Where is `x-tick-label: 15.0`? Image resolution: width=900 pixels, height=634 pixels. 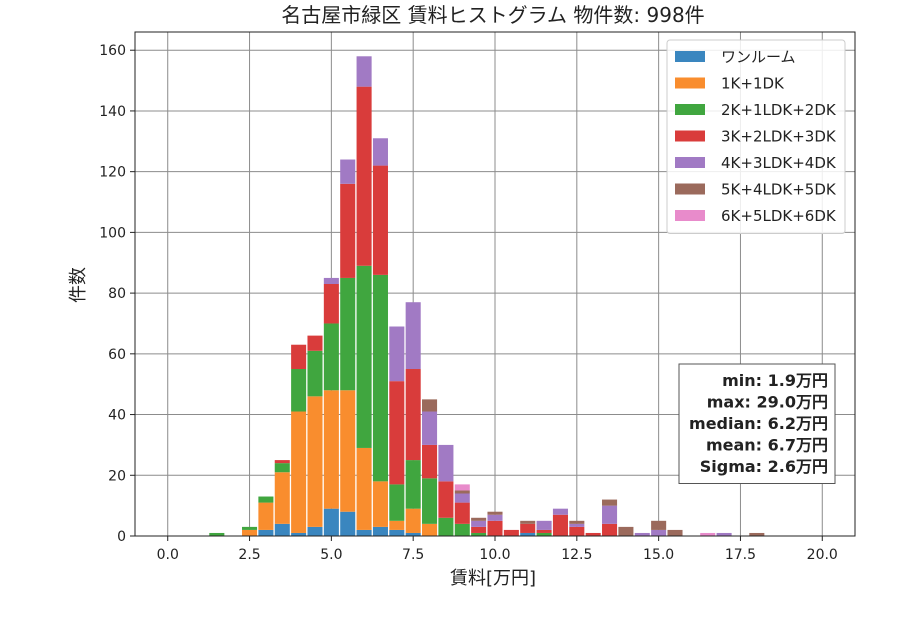 x-tick-label: 15.0 is located at coordinates (658, 555).